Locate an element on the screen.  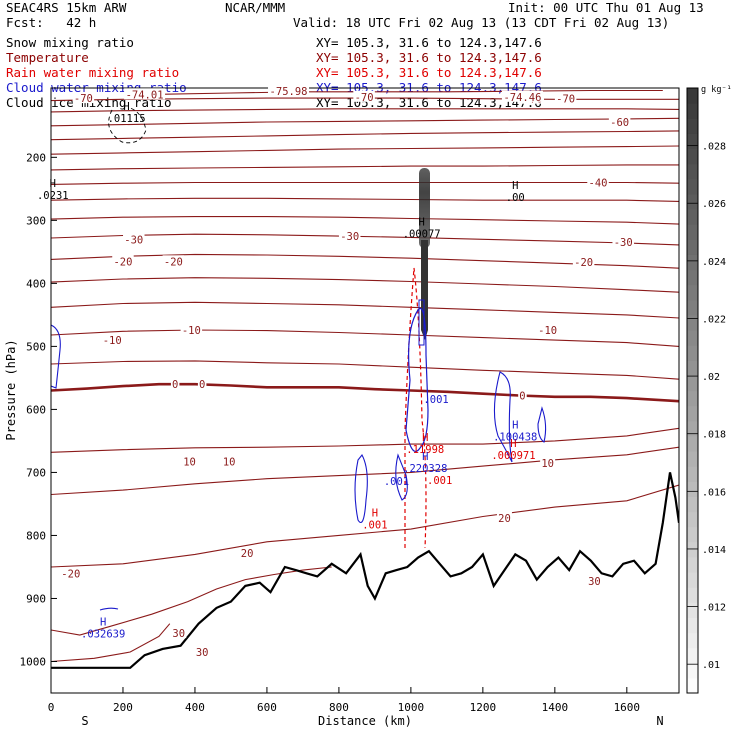
field-label-rain: Rain water mixing ratio is located at coordinates (93, 72).